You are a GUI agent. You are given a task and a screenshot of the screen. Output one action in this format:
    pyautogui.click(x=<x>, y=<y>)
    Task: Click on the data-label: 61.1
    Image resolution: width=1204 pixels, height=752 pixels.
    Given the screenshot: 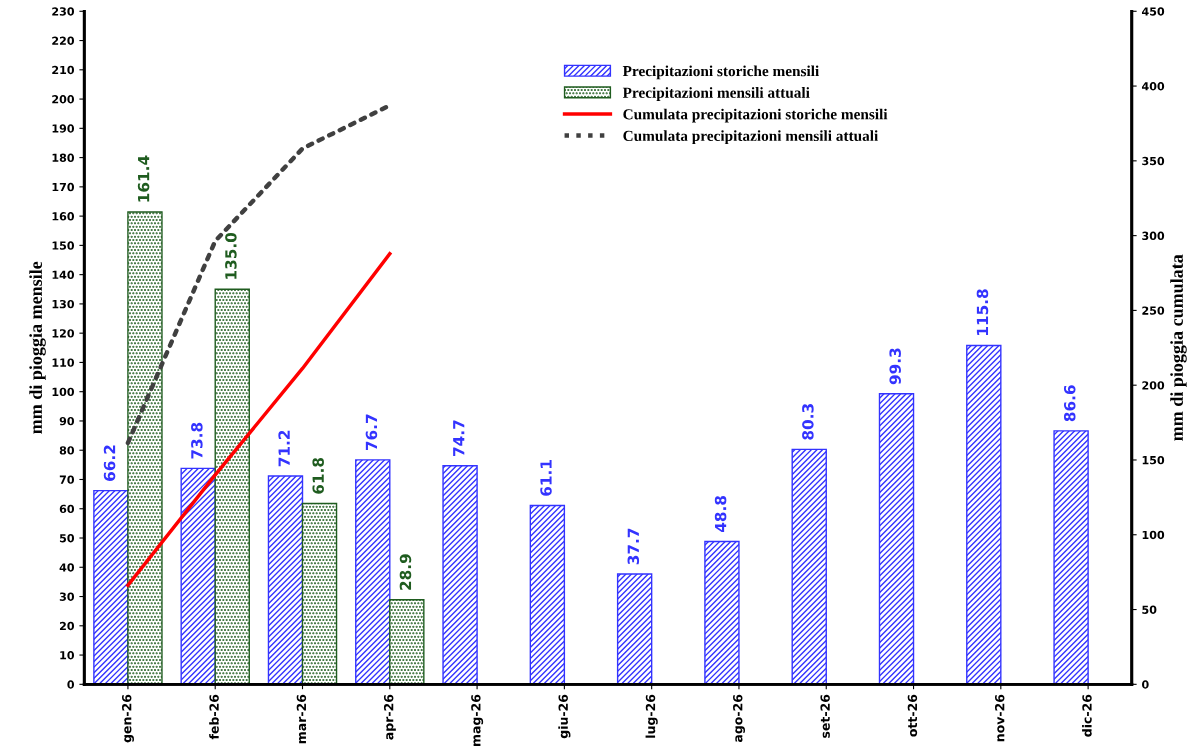 What is the action you would take?
    pyautogui.click(x=546, y=478)
    